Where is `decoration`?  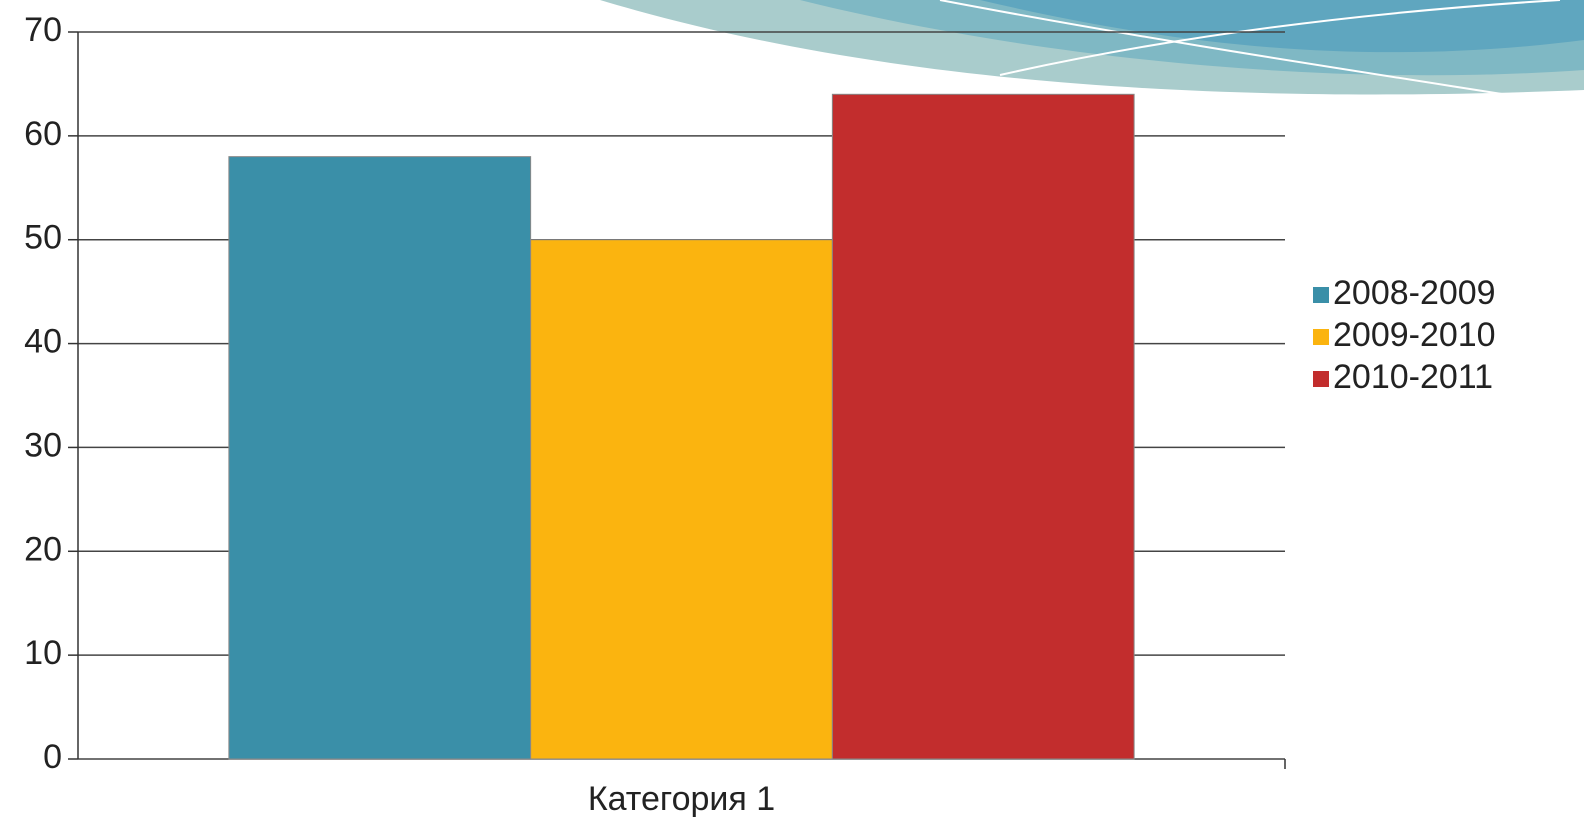
decoration is located at coordinates (1092, 50).